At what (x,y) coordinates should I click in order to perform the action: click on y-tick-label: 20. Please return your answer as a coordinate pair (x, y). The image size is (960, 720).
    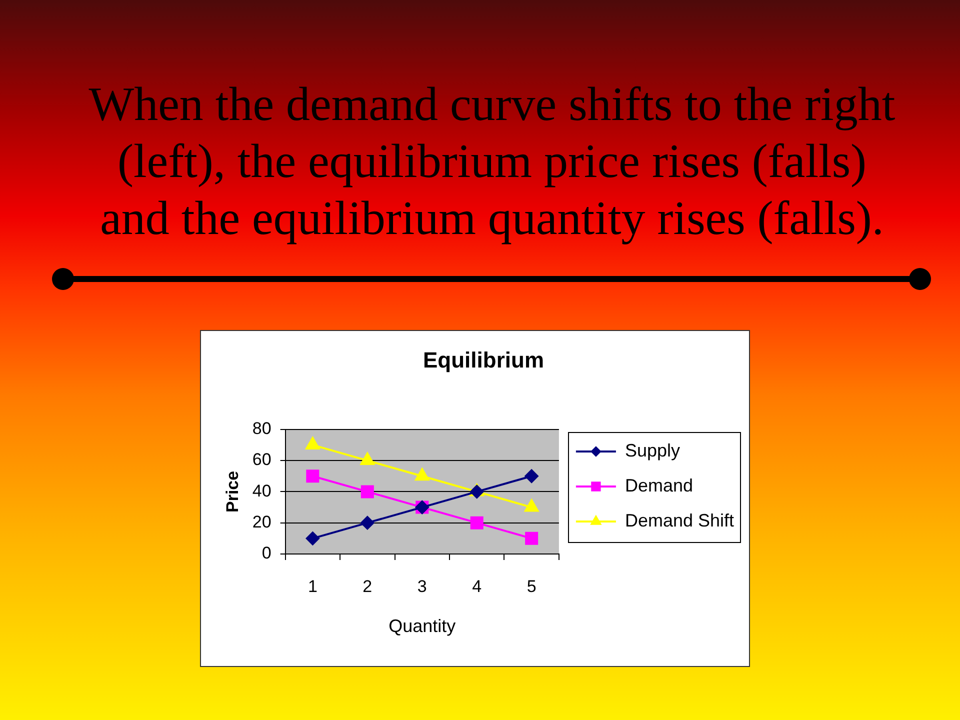
    Looking at the image, I should click on (262, 522).